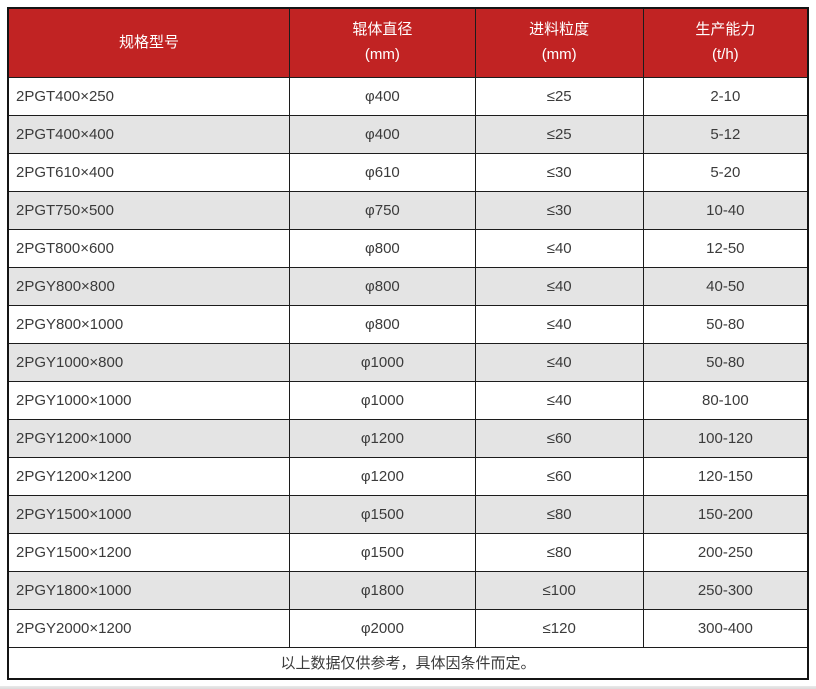  Describe the element at coordinates (725, 29) in the screenshot. I see `header-capacity-title: 生产能力` at that location.